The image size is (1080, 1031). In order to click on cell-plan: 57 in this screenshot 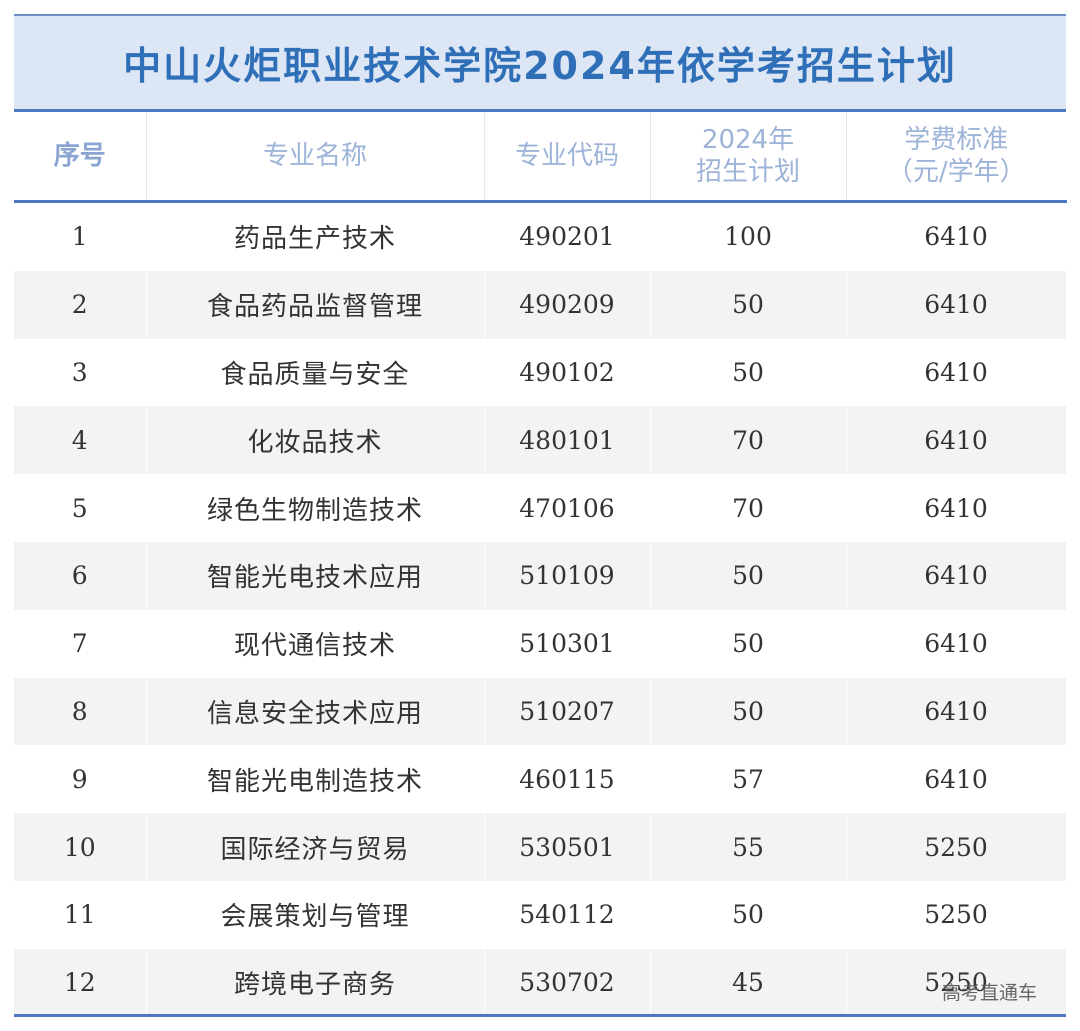, I will do `click(748, 779)`.